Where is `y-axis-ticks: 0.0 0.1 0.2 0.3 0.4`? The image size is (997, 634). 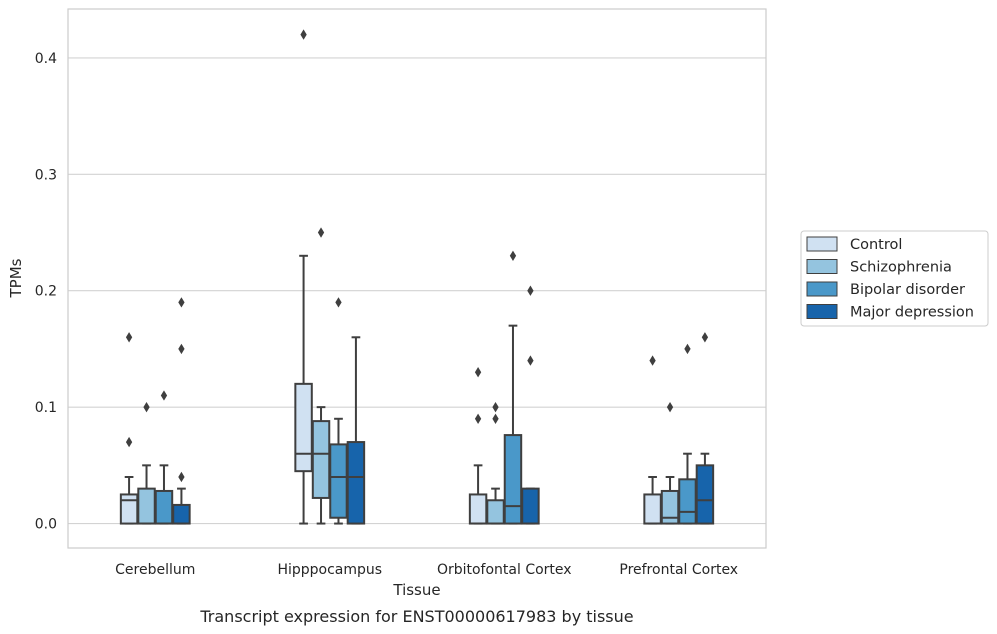 y-axis-ticks: 0.0 0.1 0.2 0.3 0.4 is located at coordinates (46, 292).